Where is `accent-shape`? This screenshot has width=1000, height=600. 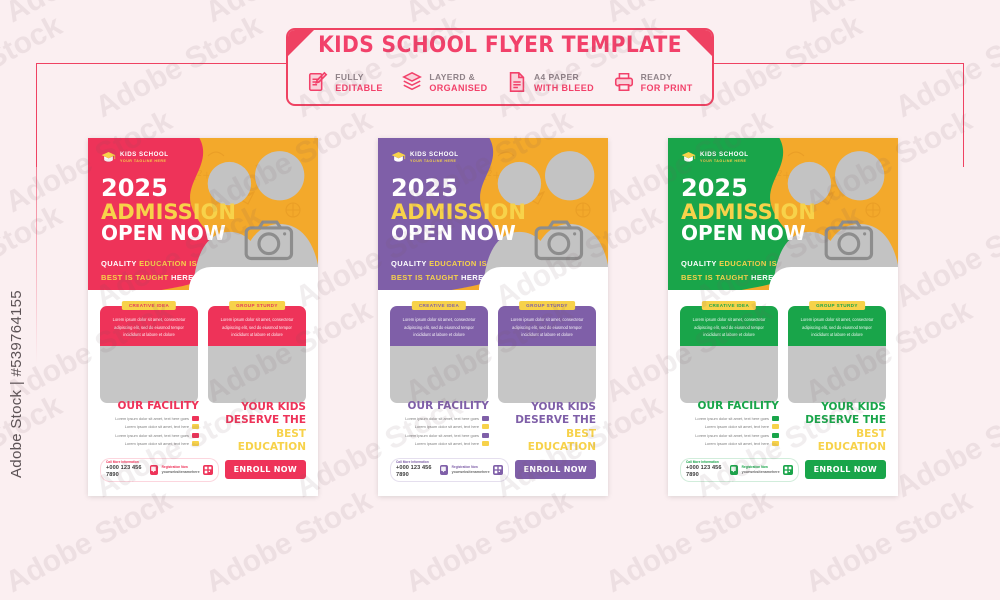 accent-shape is located at coordinates (444, 214).